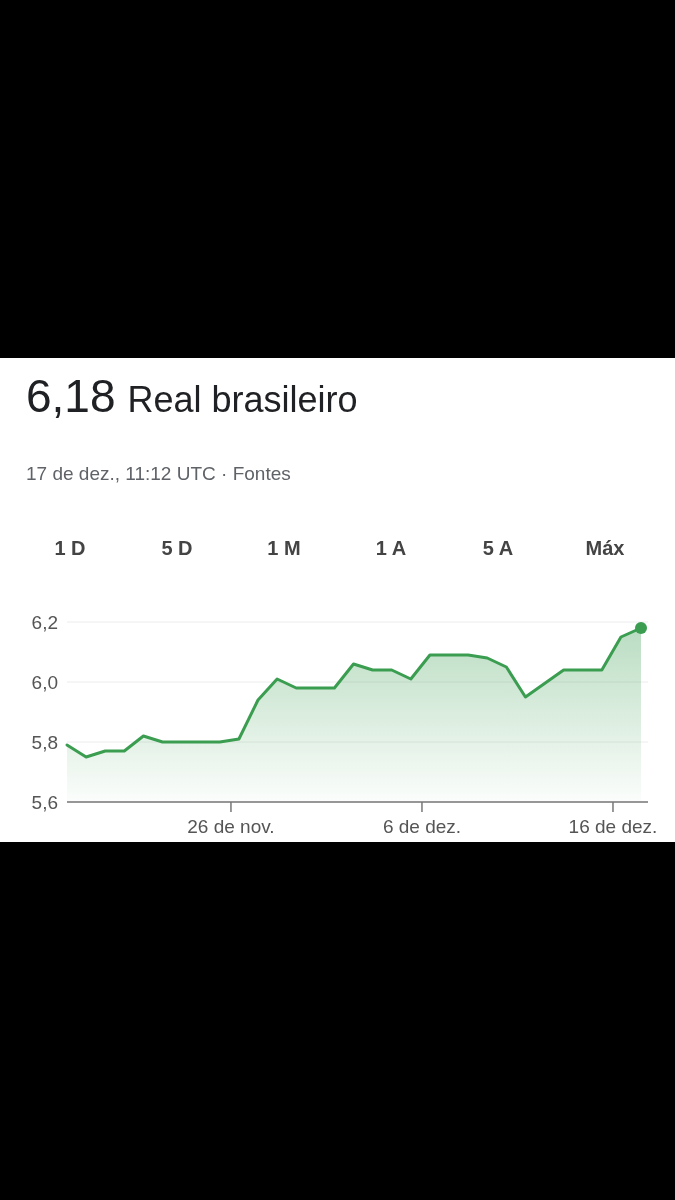 Image resolution: width=675 pixels, height=1200 pixels. Describe the element at coordinates (605, 548) in the screenshot. I see `text: Máx` at that location.